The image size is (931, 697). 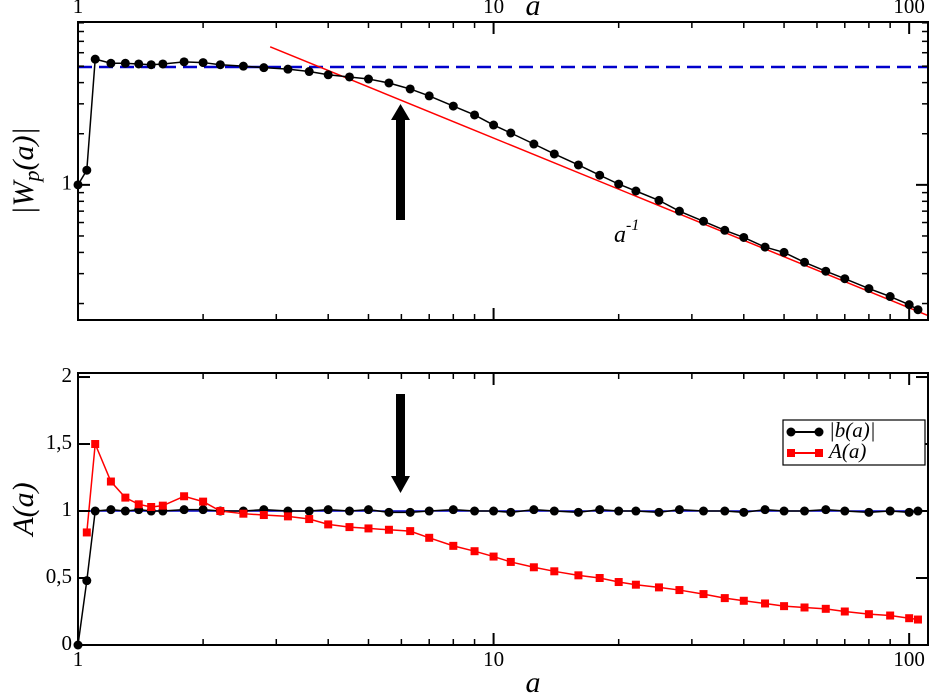 What do you see at coordinates (493, 9) in the screenshot?
I see `x-tick-label: 10` at bounding box center [493, 9].